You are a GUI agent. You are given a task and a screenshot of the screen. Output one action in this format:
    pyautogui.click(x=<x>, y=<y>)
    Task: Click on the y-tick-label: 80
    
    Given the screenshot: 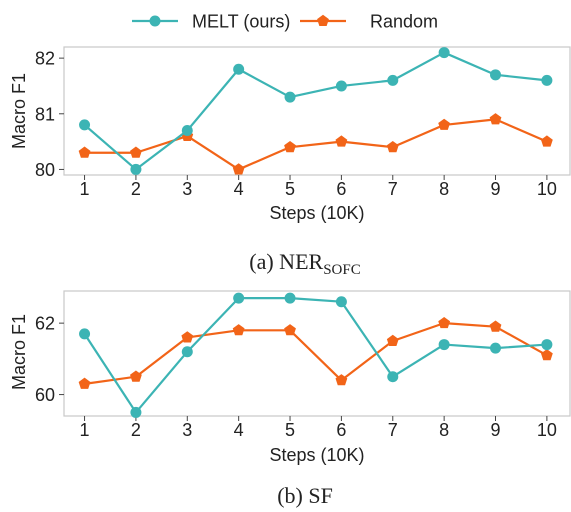 What is the action you would take?
    pyautogui.click(x=45, y=170)
    